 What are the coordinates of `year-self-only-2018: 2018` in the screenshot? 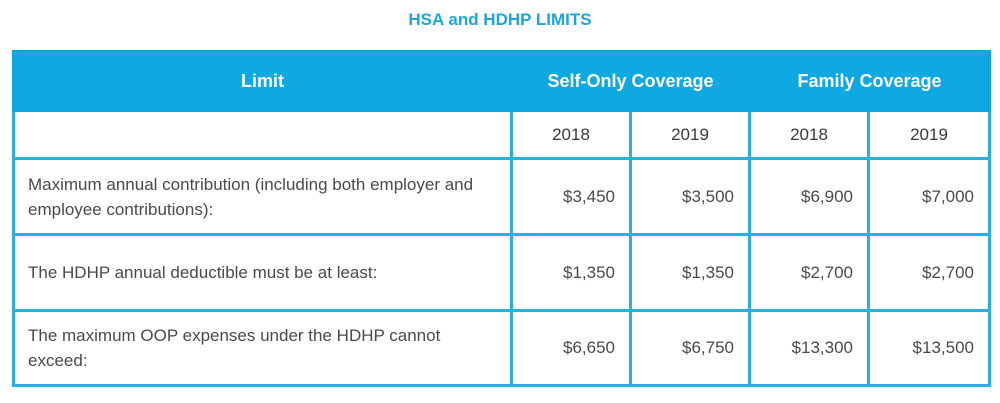 It's located at (571, 134).